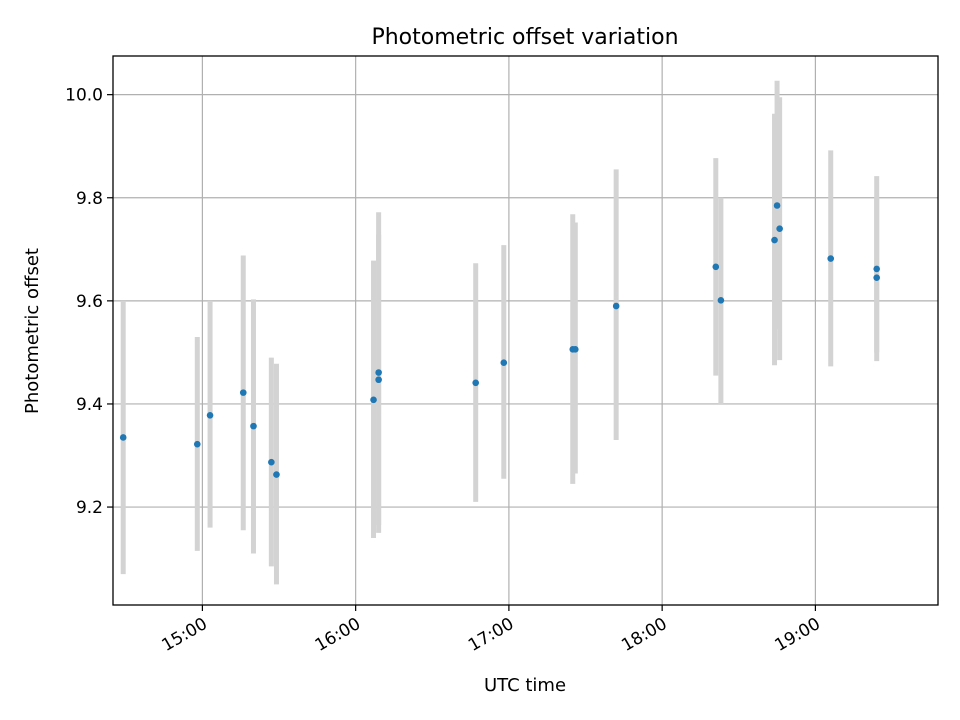  I want to click on chart-title: Photometric offset variation, so click(524, 37).